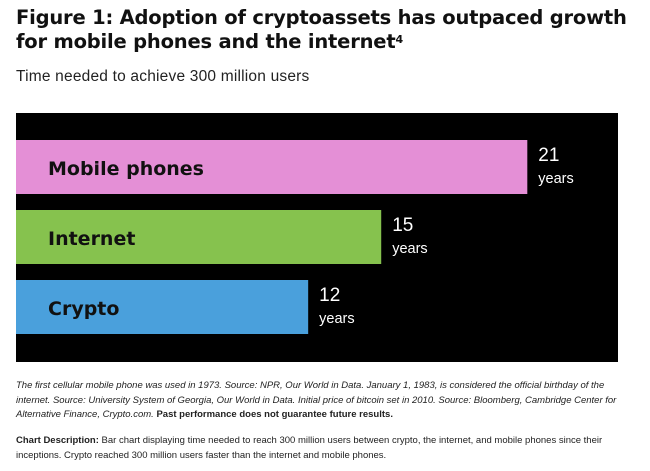 Image resolution: width=650 pixels, height=471 pixels. Describe the element at coordinates (57, 440) in the screenshot. I see `description-label: Chart Description:` at that location.